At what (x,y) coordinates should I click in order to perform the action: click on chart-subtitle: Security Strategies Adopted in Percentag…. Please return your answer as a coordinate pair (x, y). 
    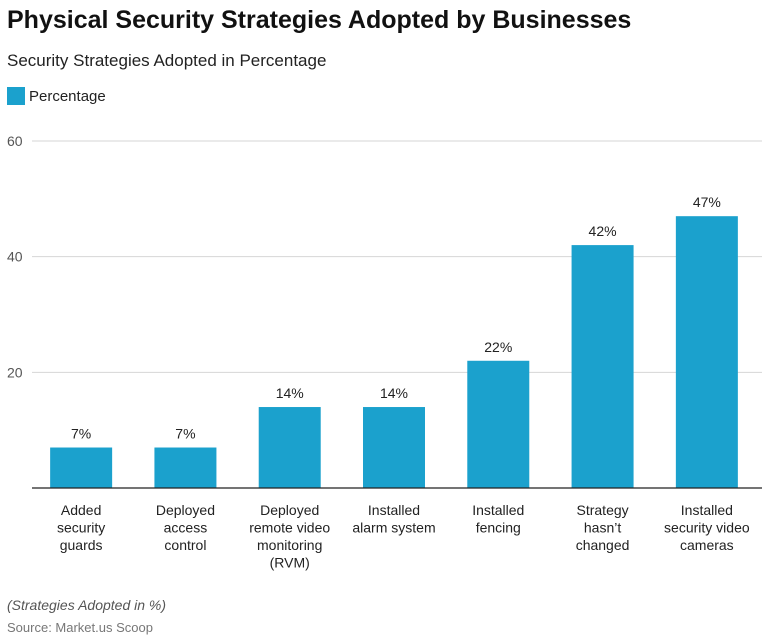
    Looking at the image, I should click on (167, 60).